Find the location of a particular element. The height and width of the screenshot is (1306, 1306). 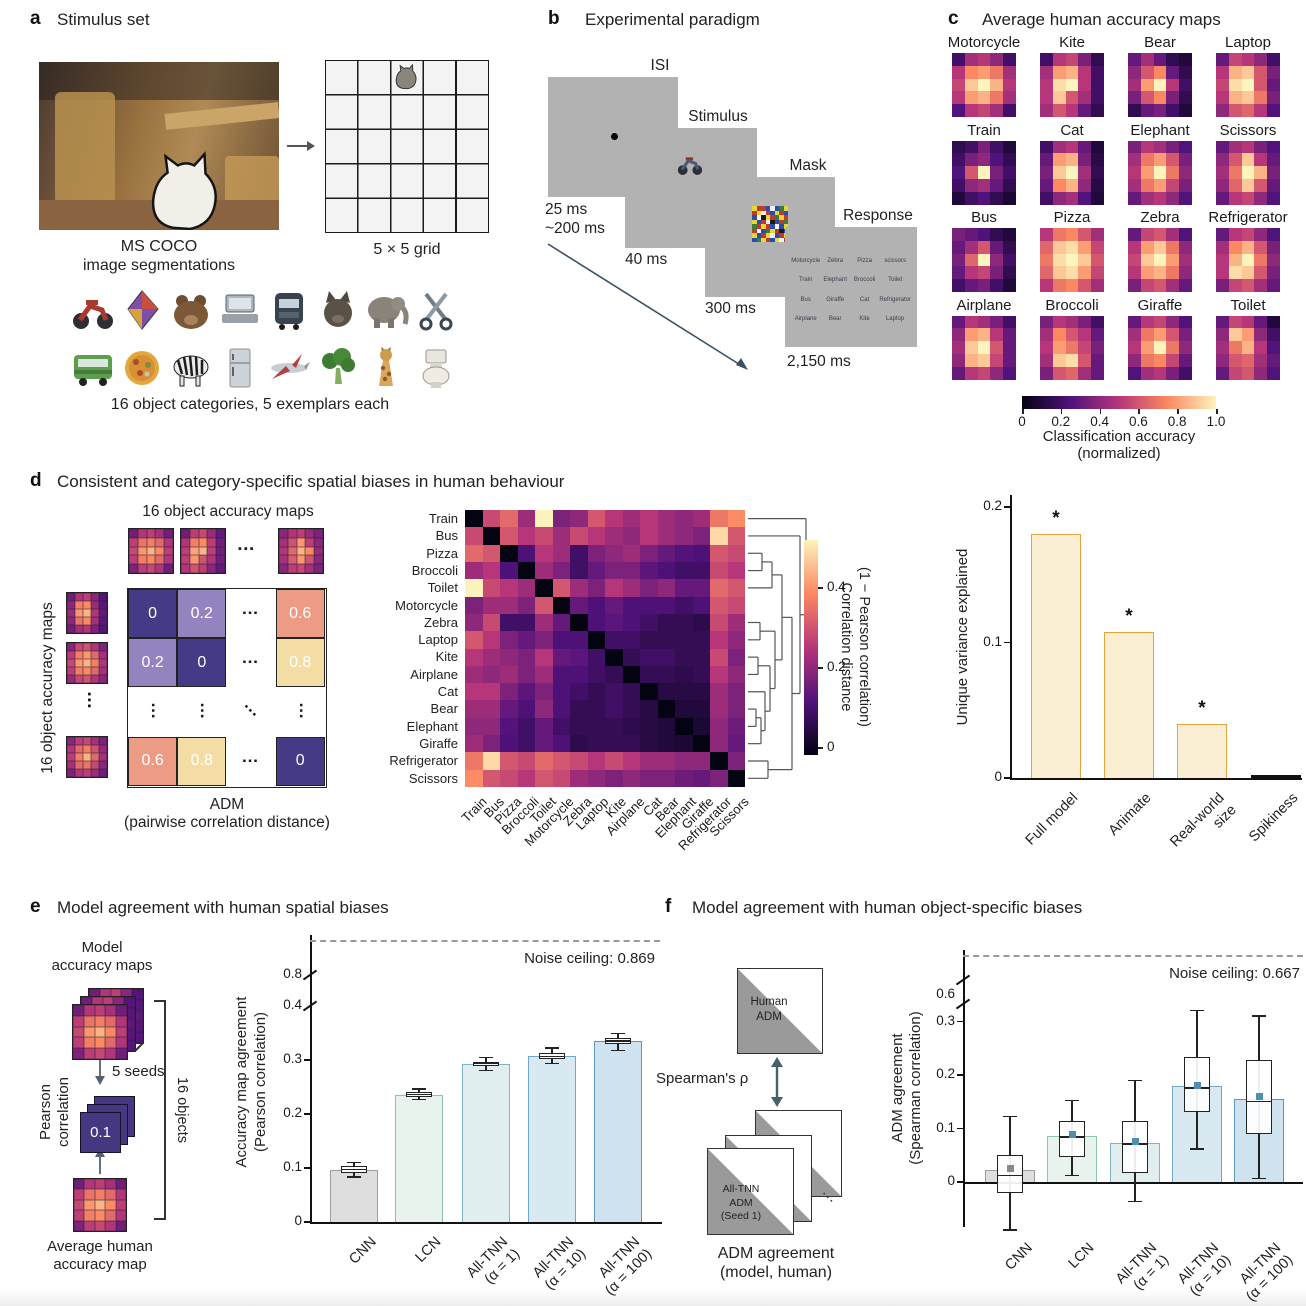

adm-cell: ▪▪▪ is located at coordinates (300, 712).